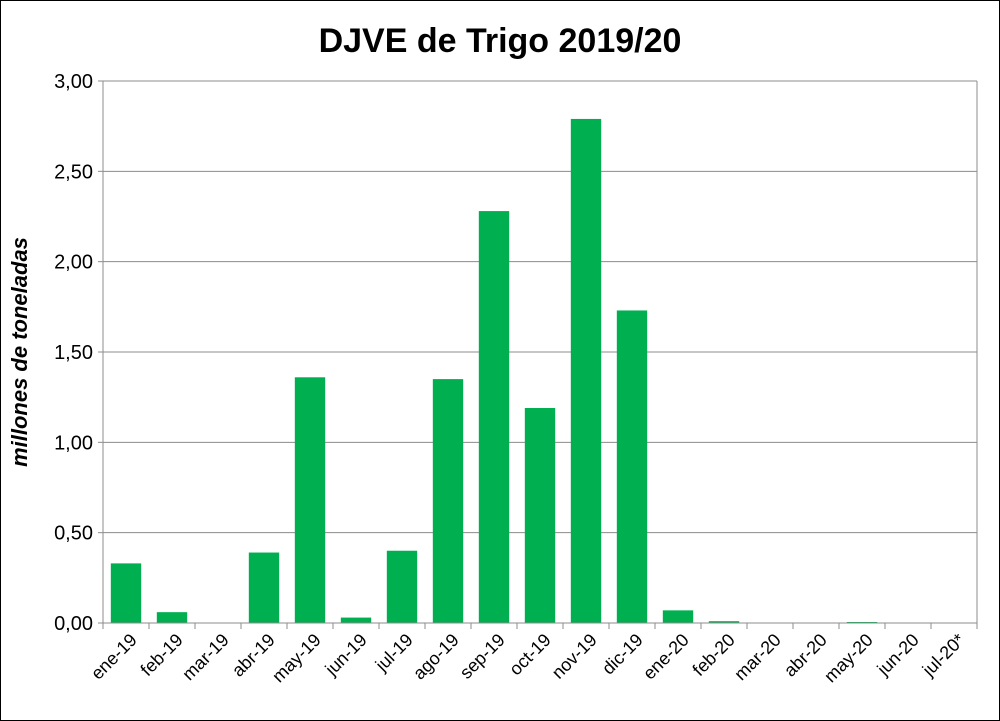 This screenshot has width=1000, height=721. I want to click on x-tick-label: jul-20*, so click(943, 655).